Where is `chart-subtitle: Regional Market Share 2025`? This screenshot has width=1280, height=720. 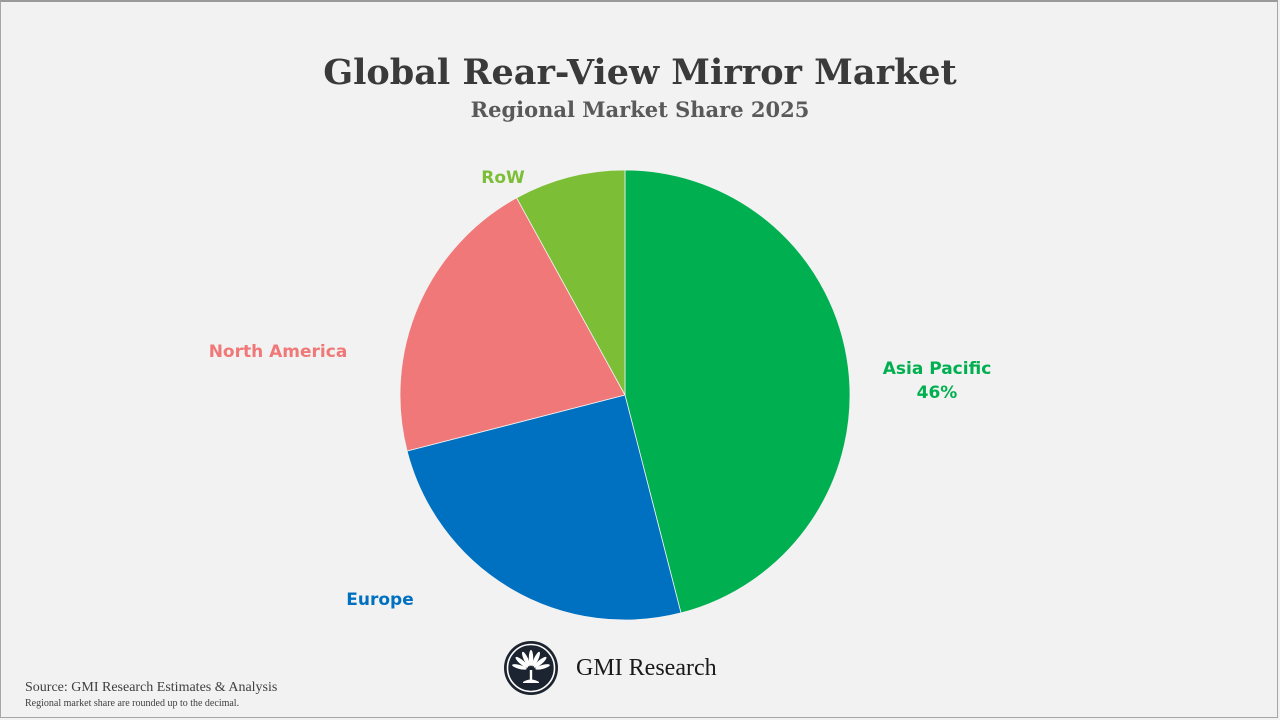
chart-subtitle: Regional Market Share 2025 is located at coordinates (640, 109).